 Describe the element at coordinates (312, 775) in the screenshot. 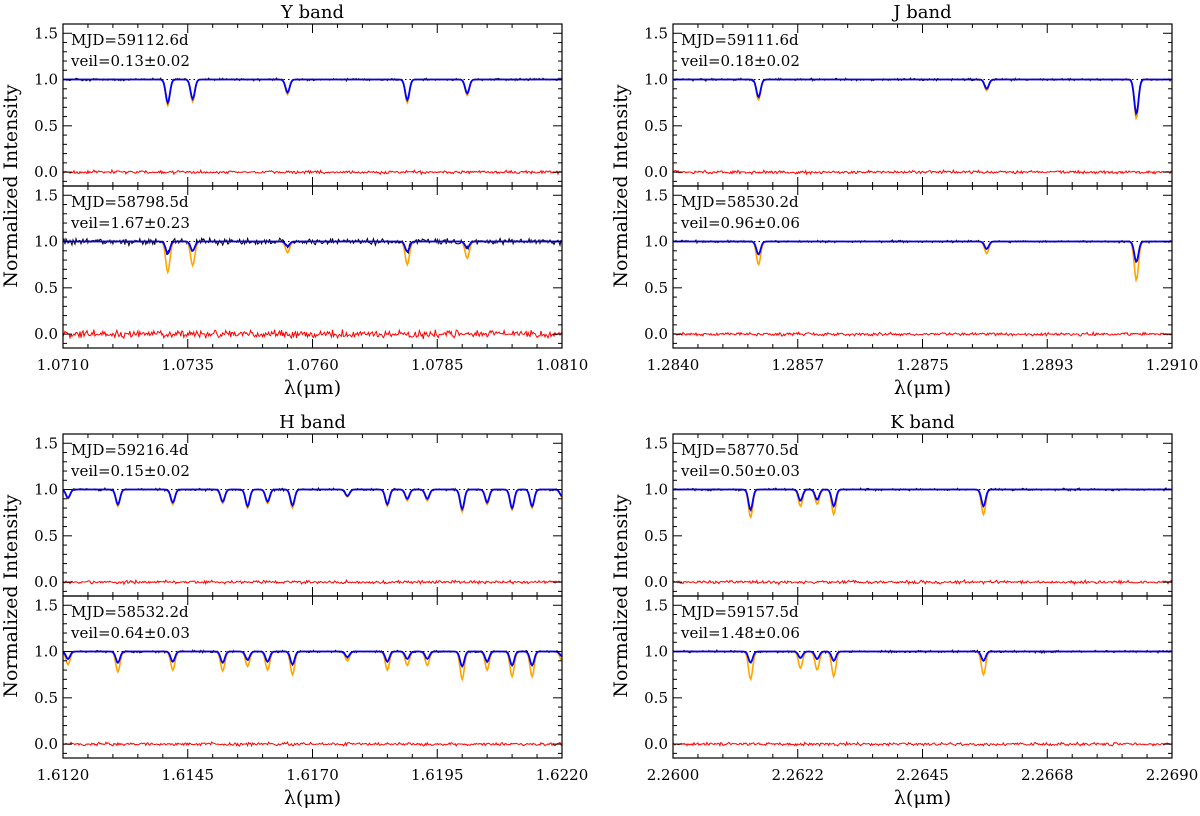

I see `x-tick-label: 1.6170` at that location.